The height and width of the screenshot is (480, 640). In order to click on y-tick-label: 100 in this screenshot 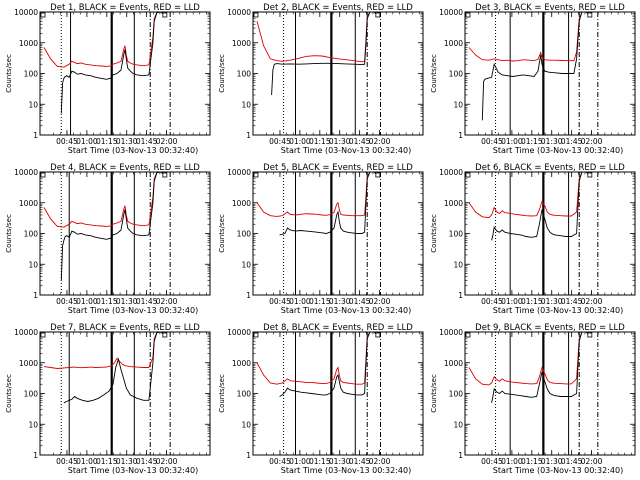, I will do `click(31, 74)`.